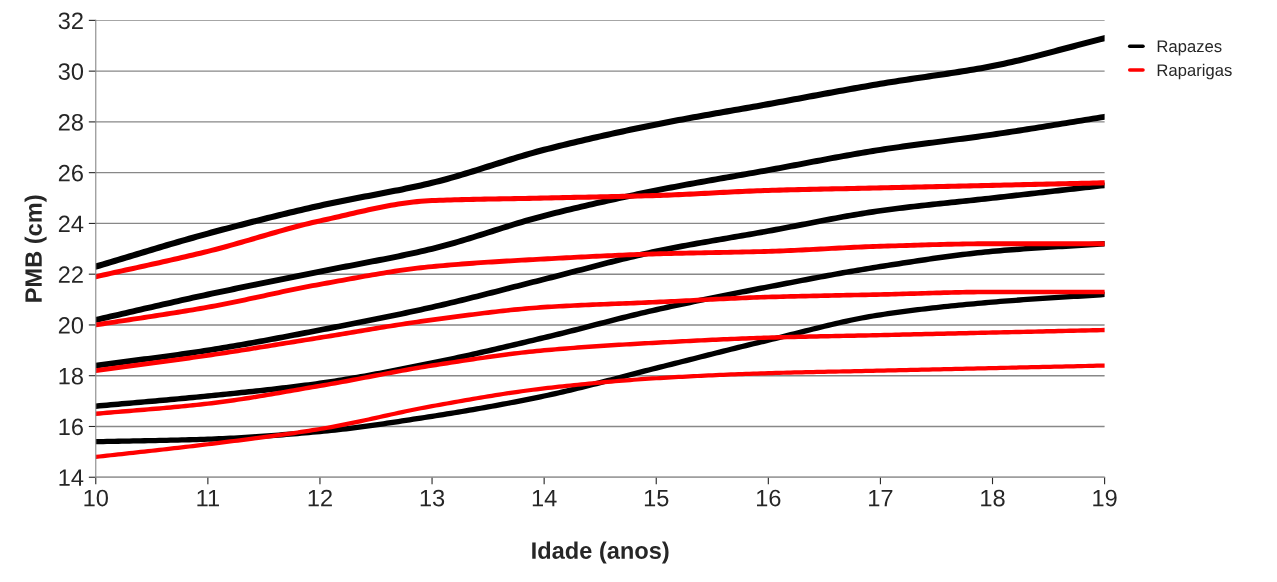  What do you see at coordinates (71, 71) in the screenshot?
I see `y-tick-label: 30` at bounding box center [71, 71].